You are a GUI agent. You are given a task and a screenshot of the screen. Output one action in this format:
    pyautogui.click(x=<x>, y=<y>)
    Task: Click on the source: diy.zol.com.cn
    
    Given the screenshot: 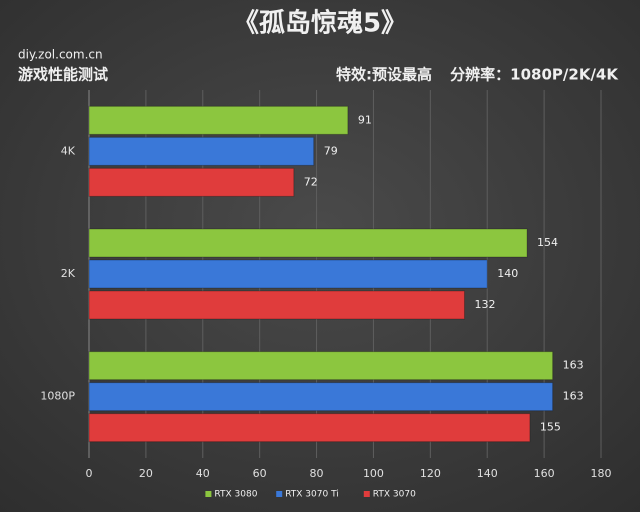 What is the action you would take?
    pyautogui.click(x=60, y=55)
    